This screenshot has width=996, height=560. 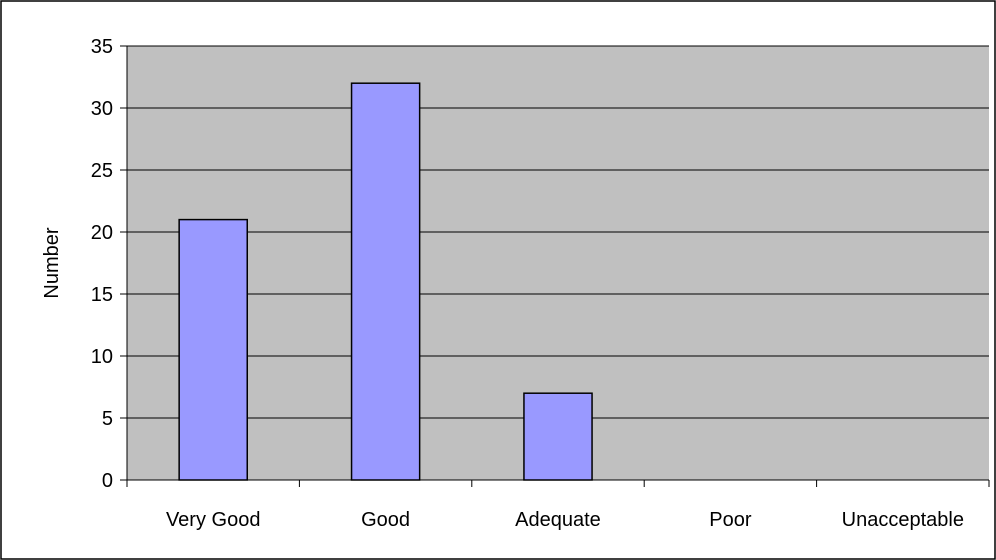 What do you see at coordinates (385, 520) in the screenshot?
I see `x-tick-label: Good` at bounding box center [385, 520].